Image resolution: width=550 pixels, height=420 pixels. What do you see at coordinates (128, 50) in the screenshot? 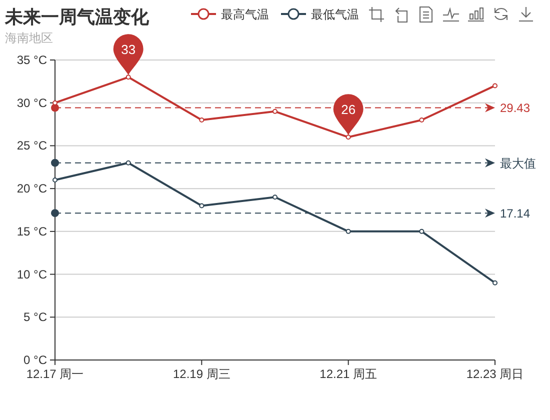
I see `annotation-text: 33` at bounding box center [128, 50].